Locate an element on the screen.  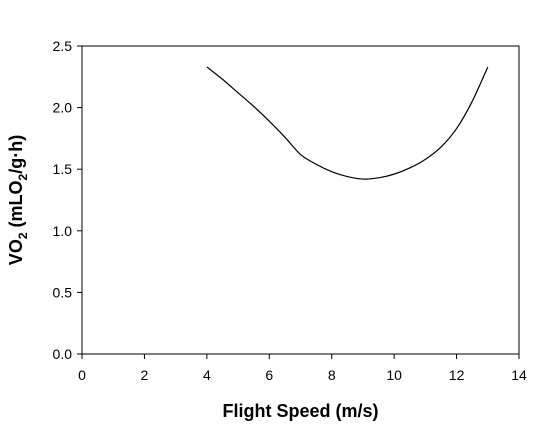
y-tick-label: 2.5 is located at coordinates (63, 46).